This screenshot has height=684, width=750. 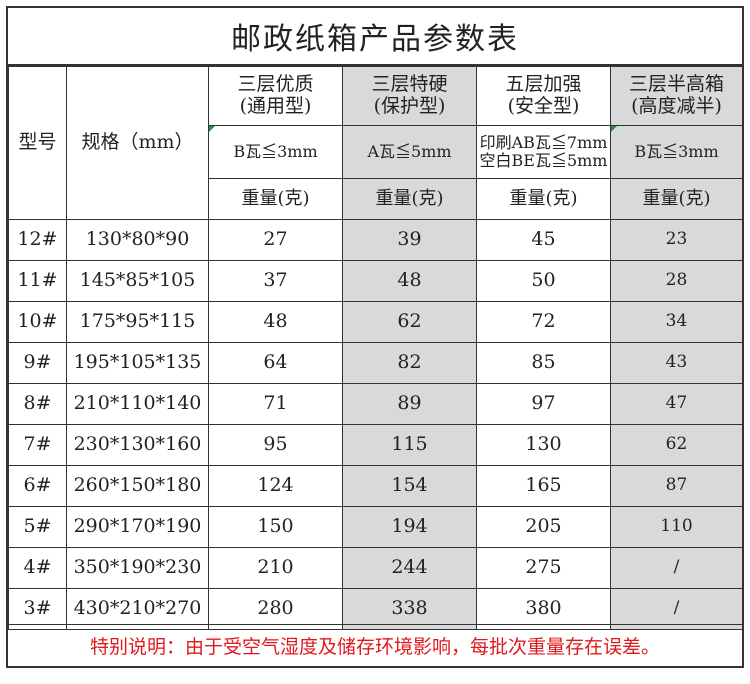 I want to click on column-header-1: 三层优质 (通用型), so click(x=275, y=96).